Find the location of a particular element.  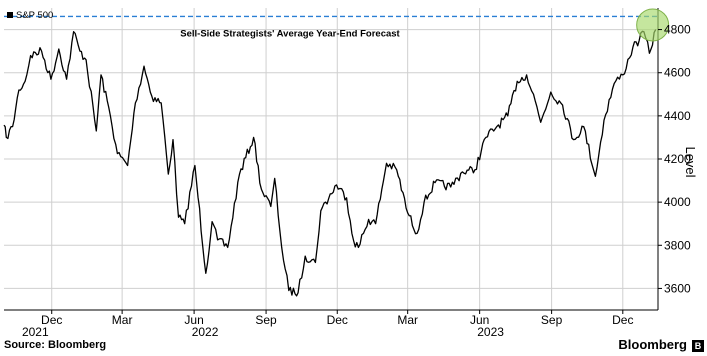

x-tick-label-2: Jun is located at coordinates (193, 320).